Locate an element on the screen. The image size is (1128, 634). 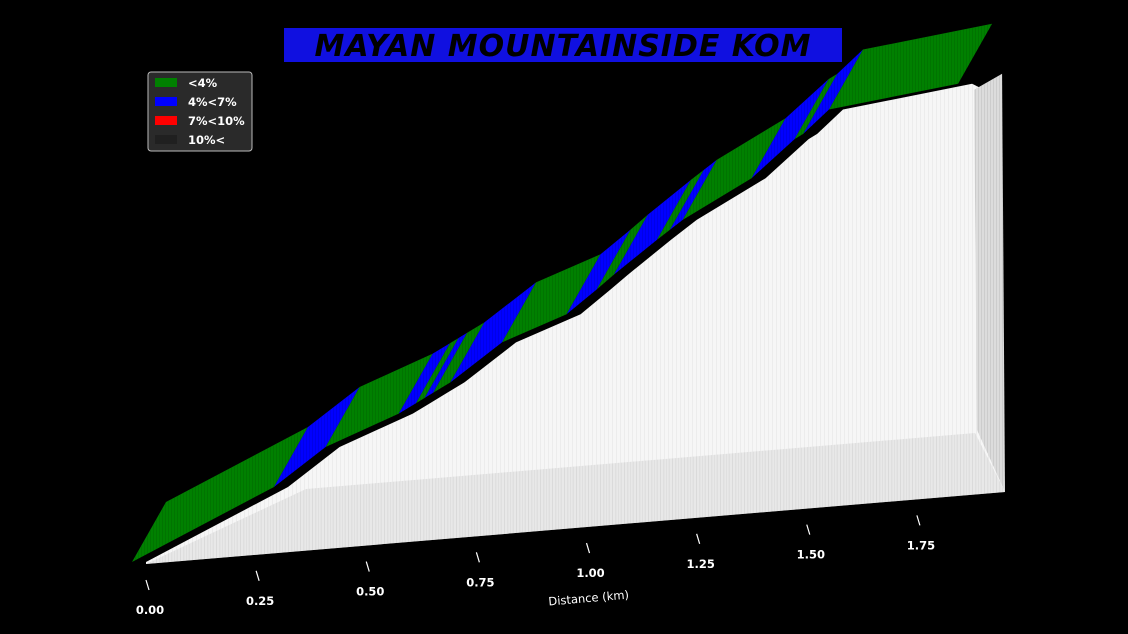
profile-side-wall is located at coordinates (989, 283).